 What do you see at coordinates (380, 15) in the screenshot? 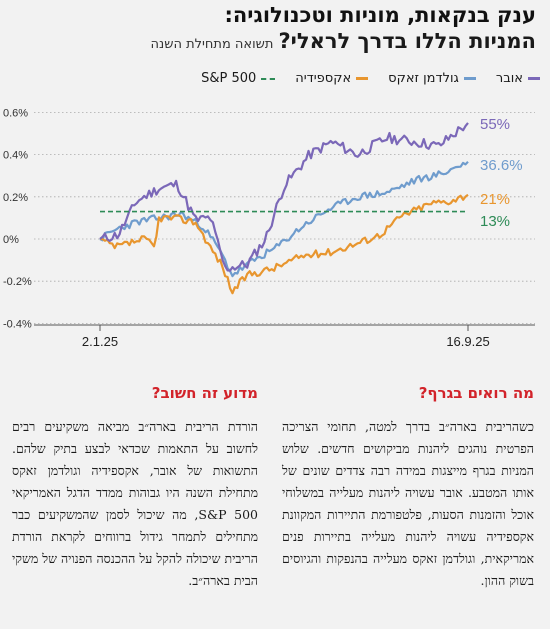
I see `chart-title: ענק בנקאות, מוניות וטכנולוגיה:` at bounding box center [380, 15].